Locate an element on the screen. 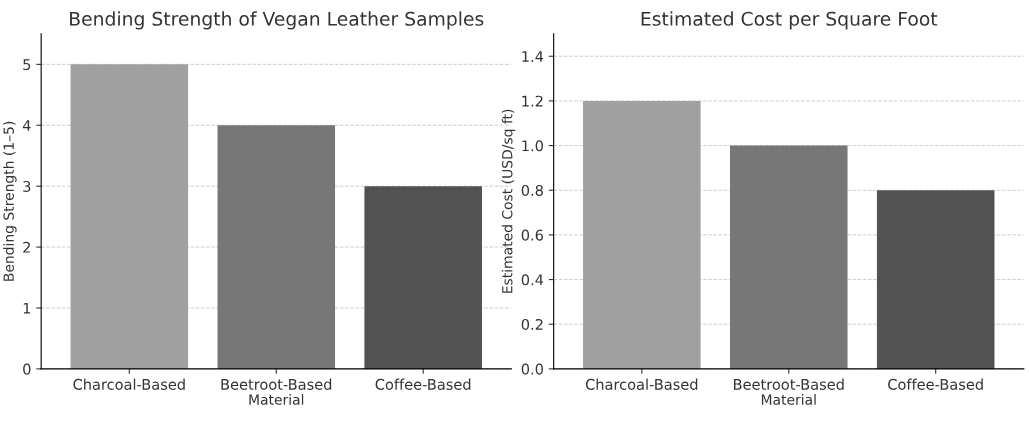  chart-title: Estimated Cost per Square Foot is located at coordinates (789, 20).